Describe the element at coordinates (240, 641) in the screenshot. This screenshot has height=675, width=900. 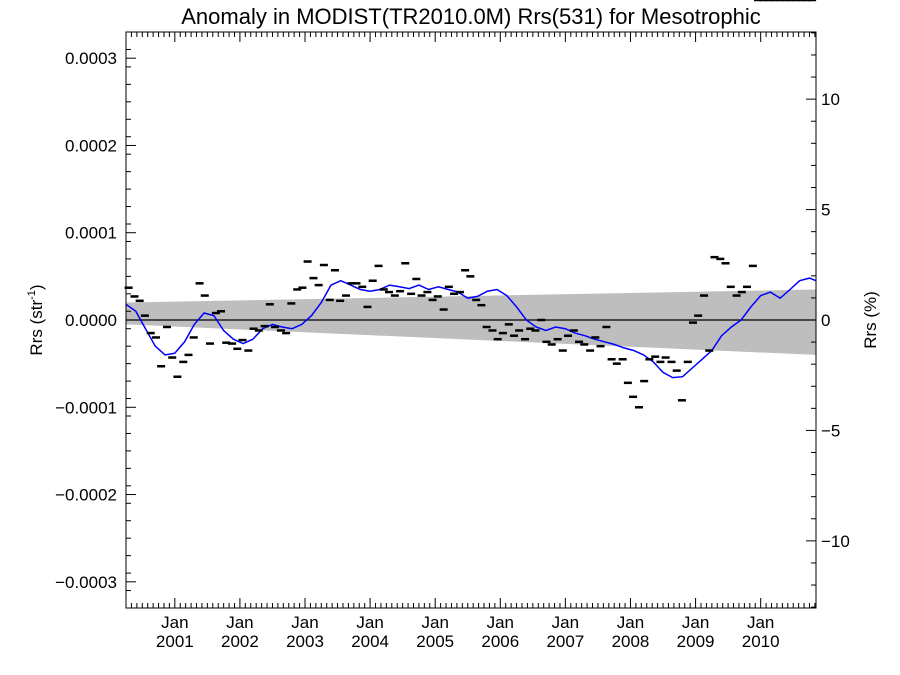
I see `x-tick-year-label: 2002` at that location.